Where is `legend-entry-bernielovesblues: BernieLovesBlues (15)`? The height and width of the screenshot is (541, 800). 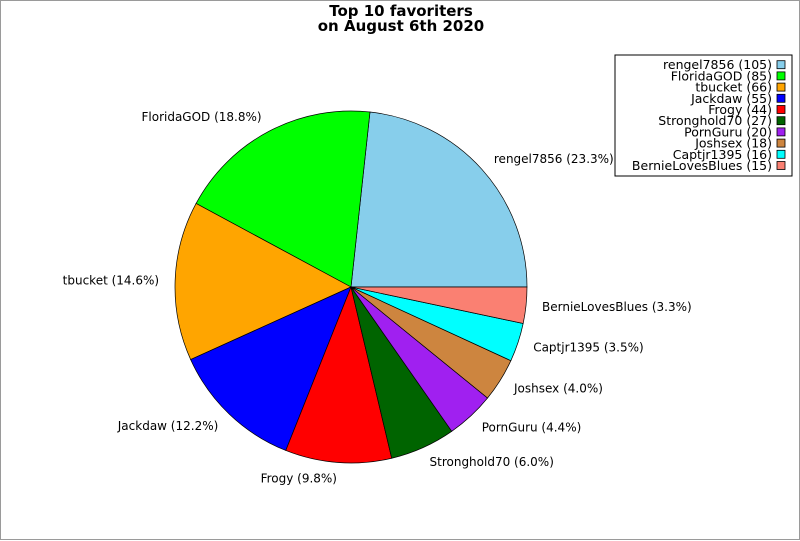 legend-entry-bernielovesblues: BernieLovesBlues (15) is located at coordinates (702, 165).